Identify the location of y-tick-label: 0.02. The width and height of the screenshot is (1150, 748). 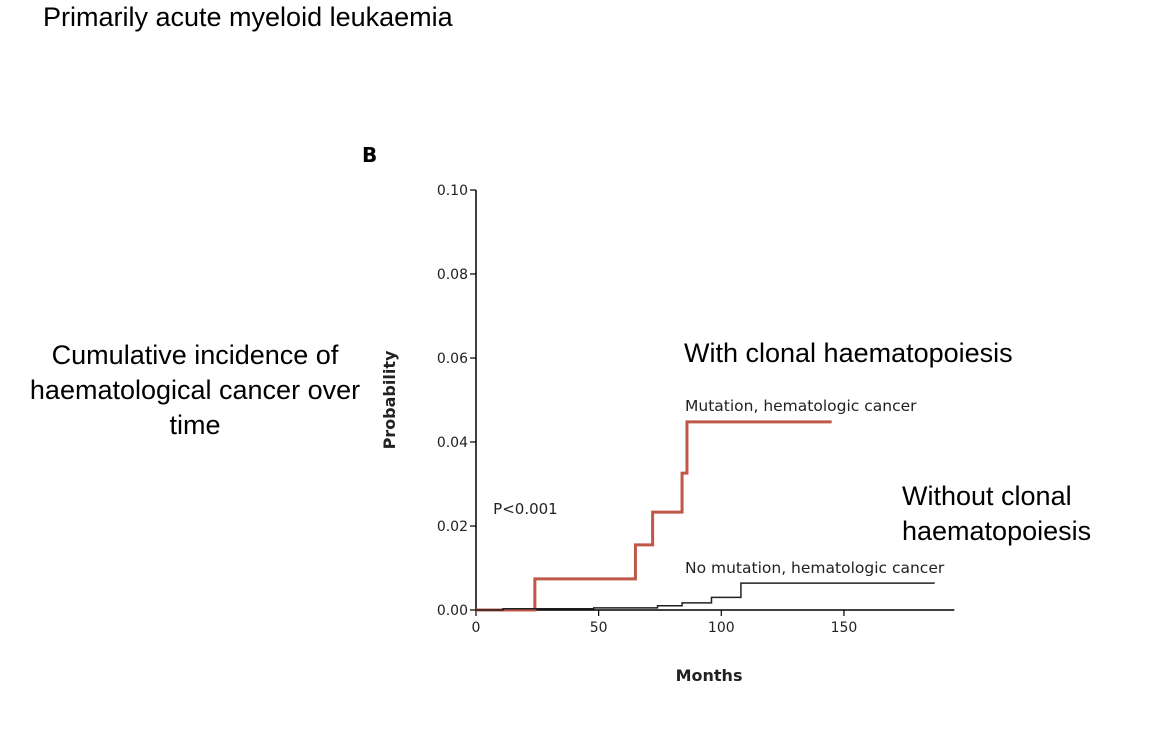
(452, 527).